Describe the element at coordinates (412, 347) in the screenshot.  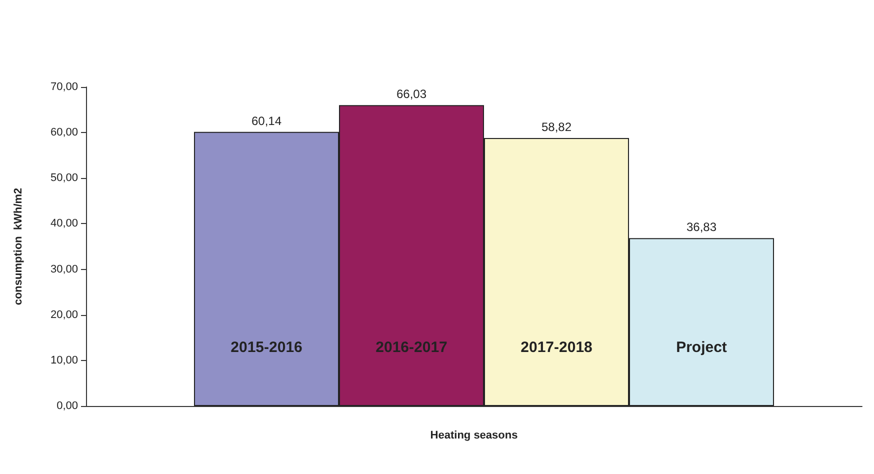
I see `x-tick-label: 2016-2017` at that location.